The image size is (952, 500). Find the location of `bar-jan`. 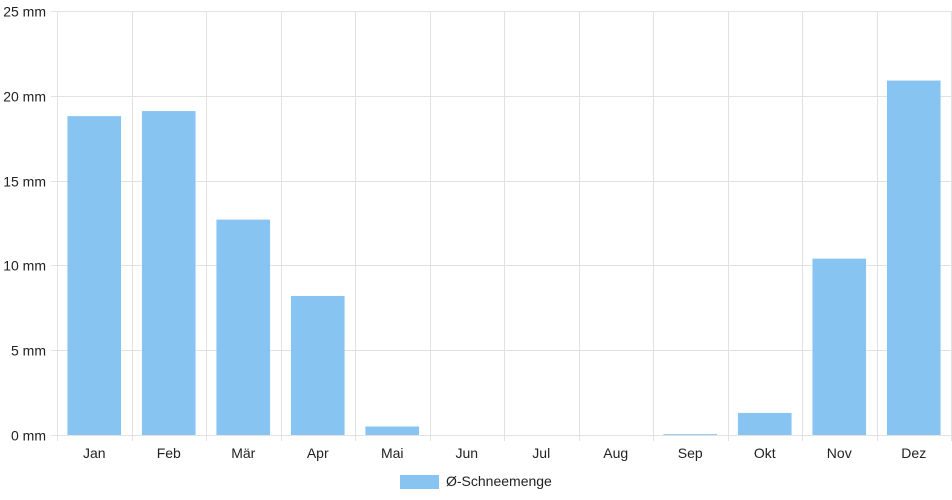

bar-jan is located at coordinates (94, 276).